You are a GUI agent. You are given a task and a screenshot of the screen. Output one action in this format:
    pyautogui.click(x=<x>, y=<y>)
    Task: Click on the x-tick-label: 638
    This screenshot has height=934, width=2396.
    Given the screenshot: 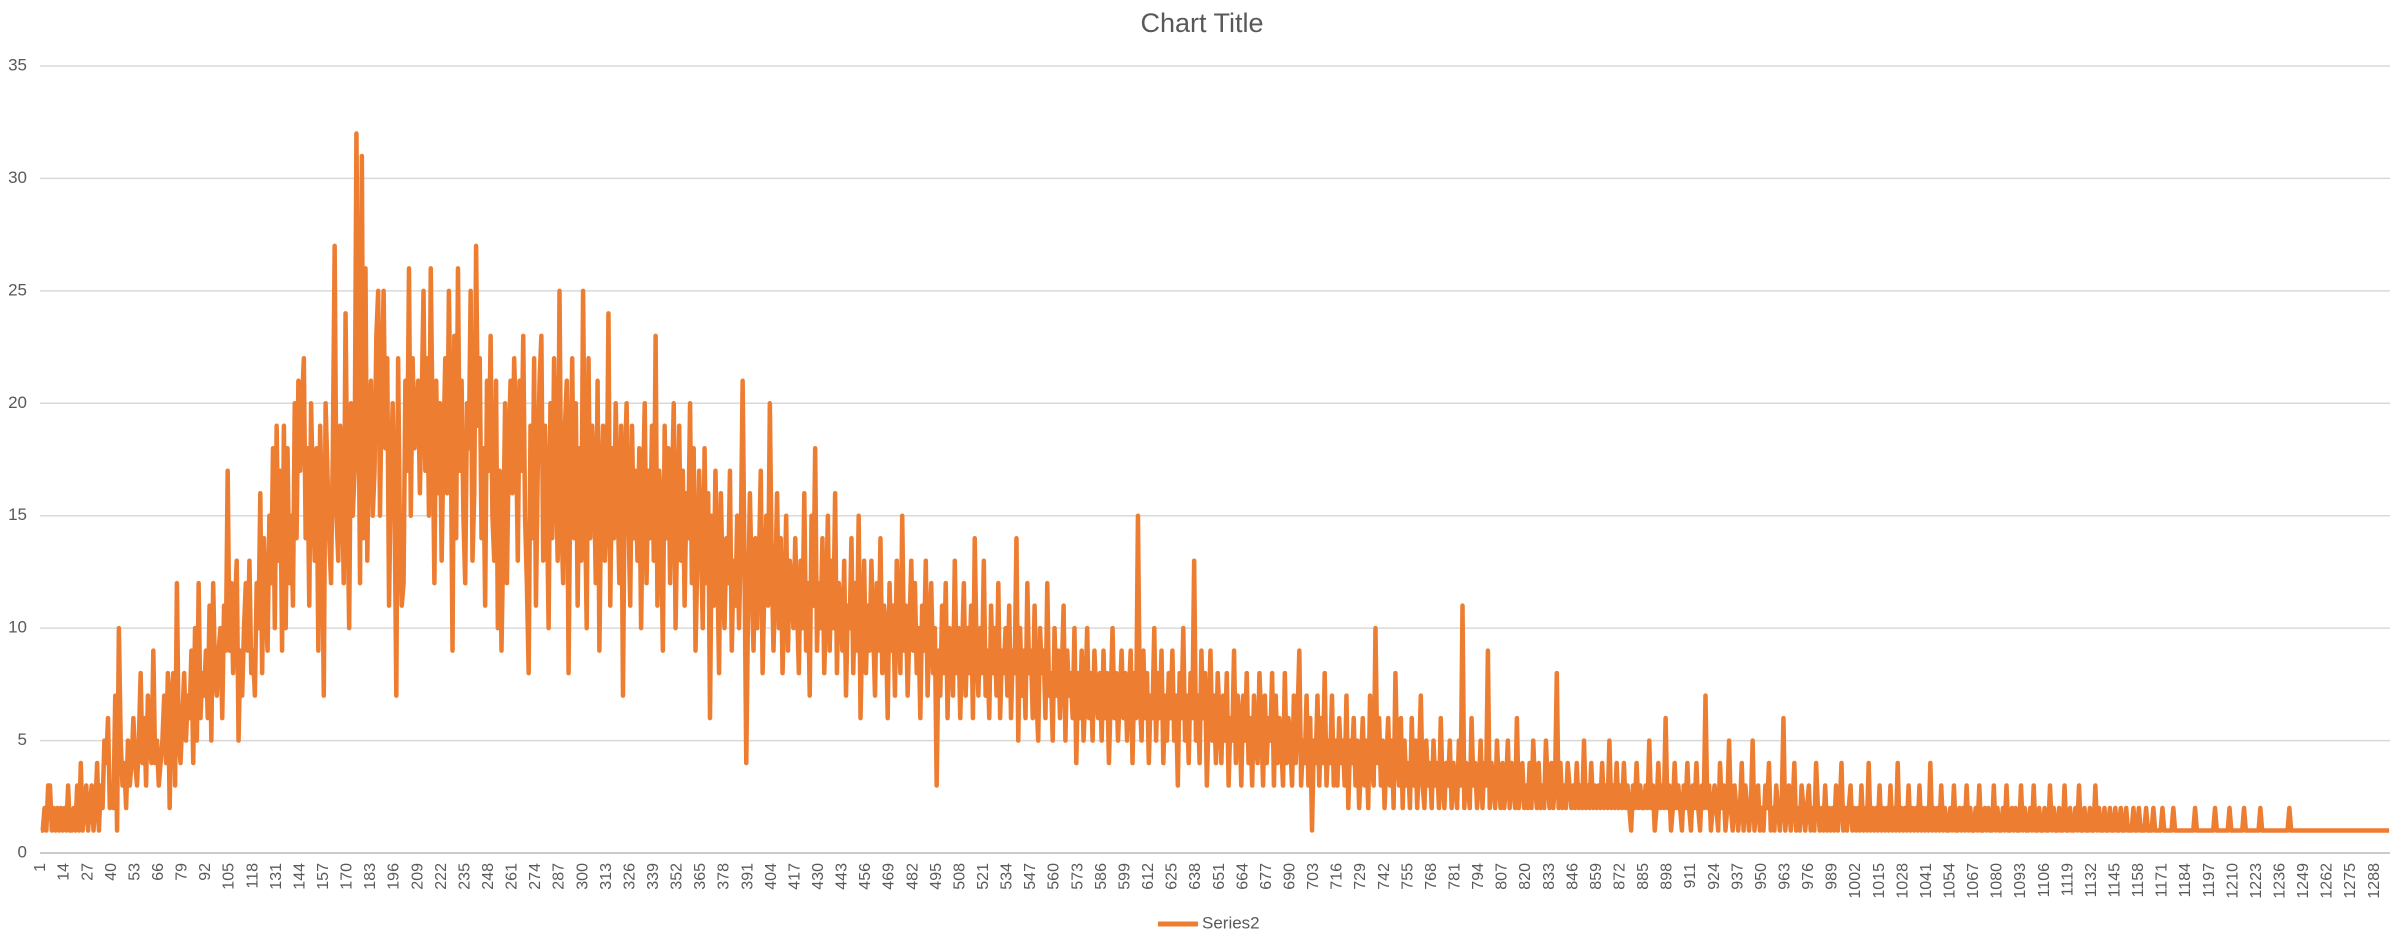 What is the action you would take?
    pyautogui.click(x=1195, y=876)
    